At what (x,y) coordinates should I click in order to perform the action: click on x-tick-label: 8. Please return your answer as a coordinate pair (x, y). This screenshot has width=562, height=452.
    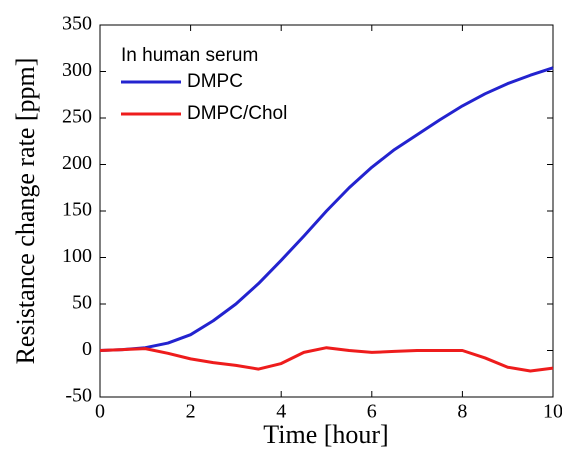
    Looking at the image, I should click on (462, 412).